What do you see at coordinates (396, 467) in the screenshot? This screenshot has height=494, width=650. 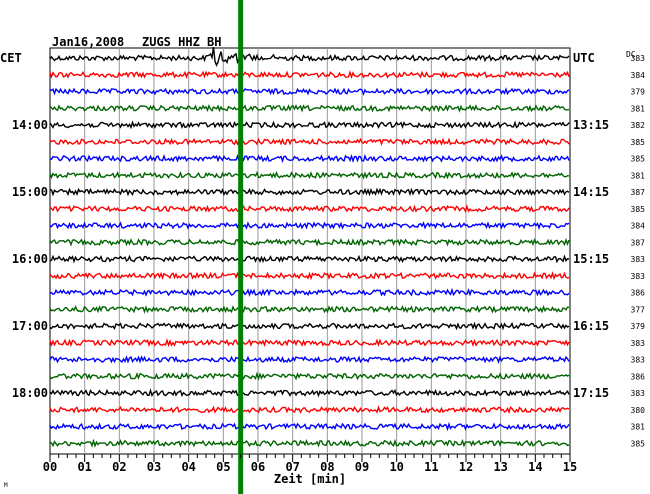 I see `x-tick-label: 10` at bounding box center [396, 467].